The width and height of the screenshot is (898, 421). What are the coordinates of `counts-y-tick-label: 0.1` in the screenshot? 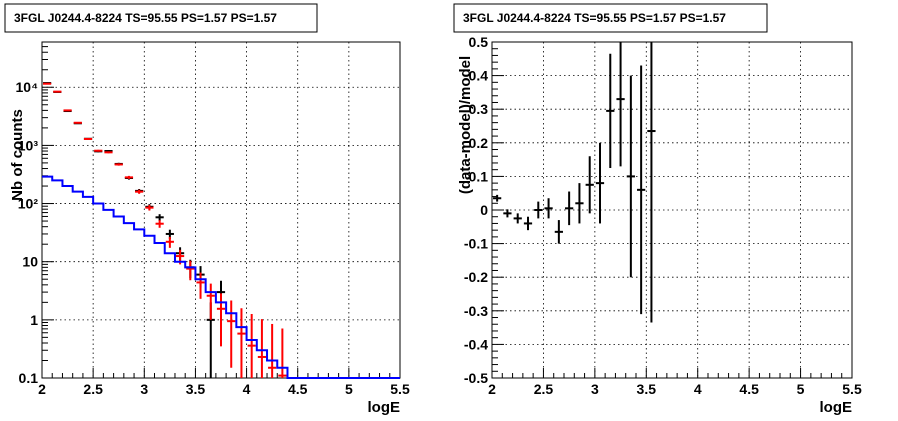 It's located at (29, 378).